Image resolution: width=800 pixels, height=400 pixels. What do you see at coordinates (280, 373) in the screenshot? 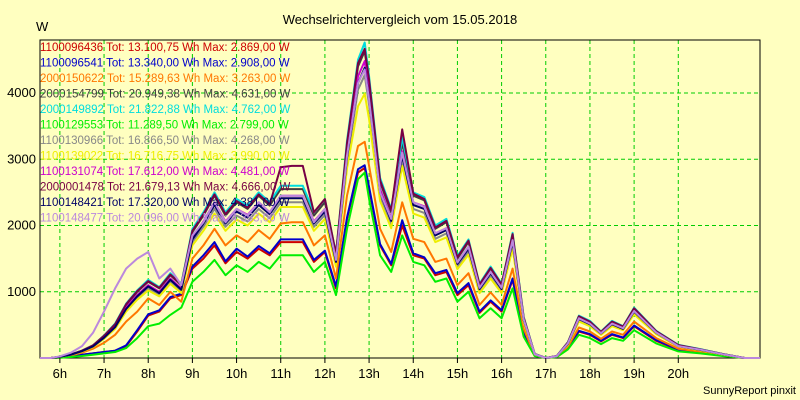
I see `x-tick-label: 11h` at bounding box center [280, 373].